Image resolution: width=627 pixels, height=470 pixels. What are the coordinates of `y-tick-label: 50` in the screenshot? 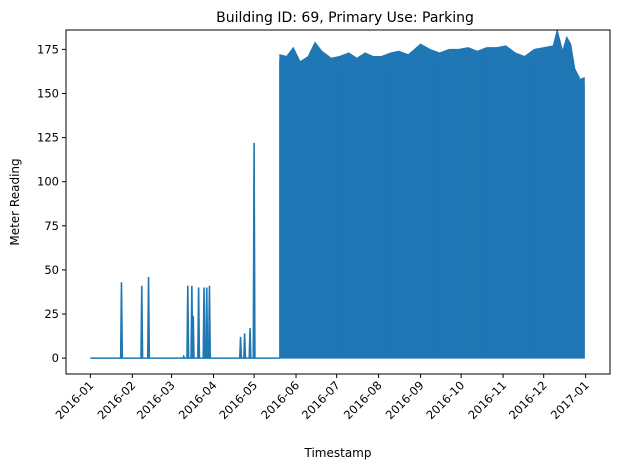 It's located at (51, 270).